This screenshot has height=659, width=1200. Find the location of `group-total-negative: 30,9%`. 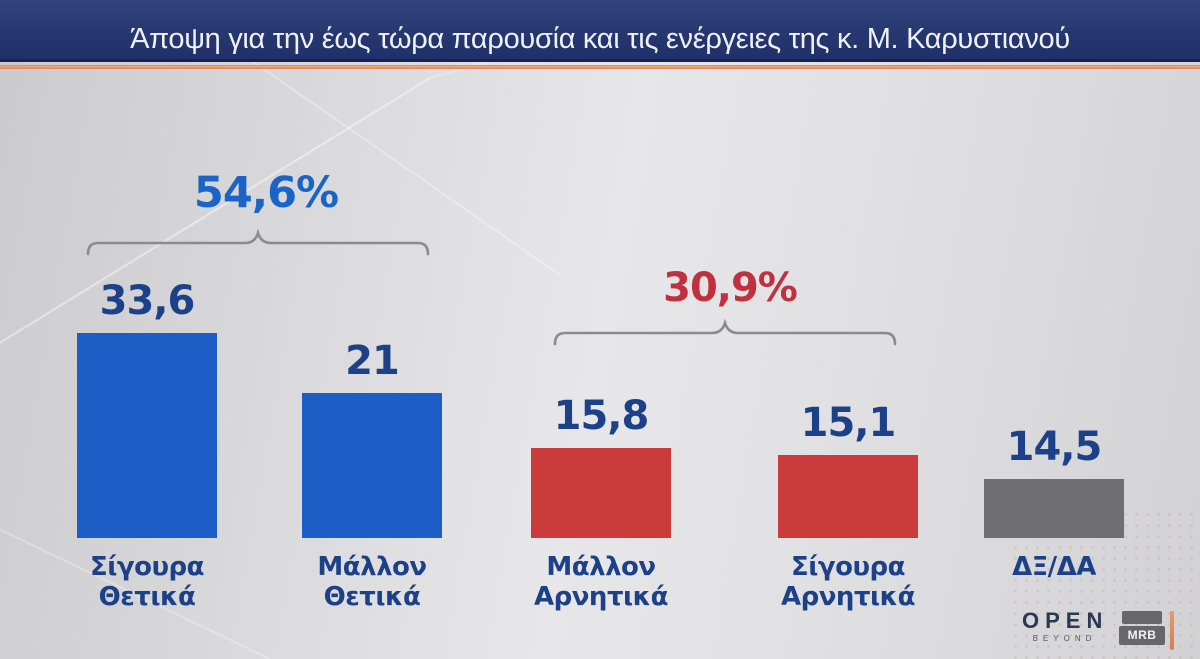

group-total-negative: 30,9% is located at coordinates (730, 288).